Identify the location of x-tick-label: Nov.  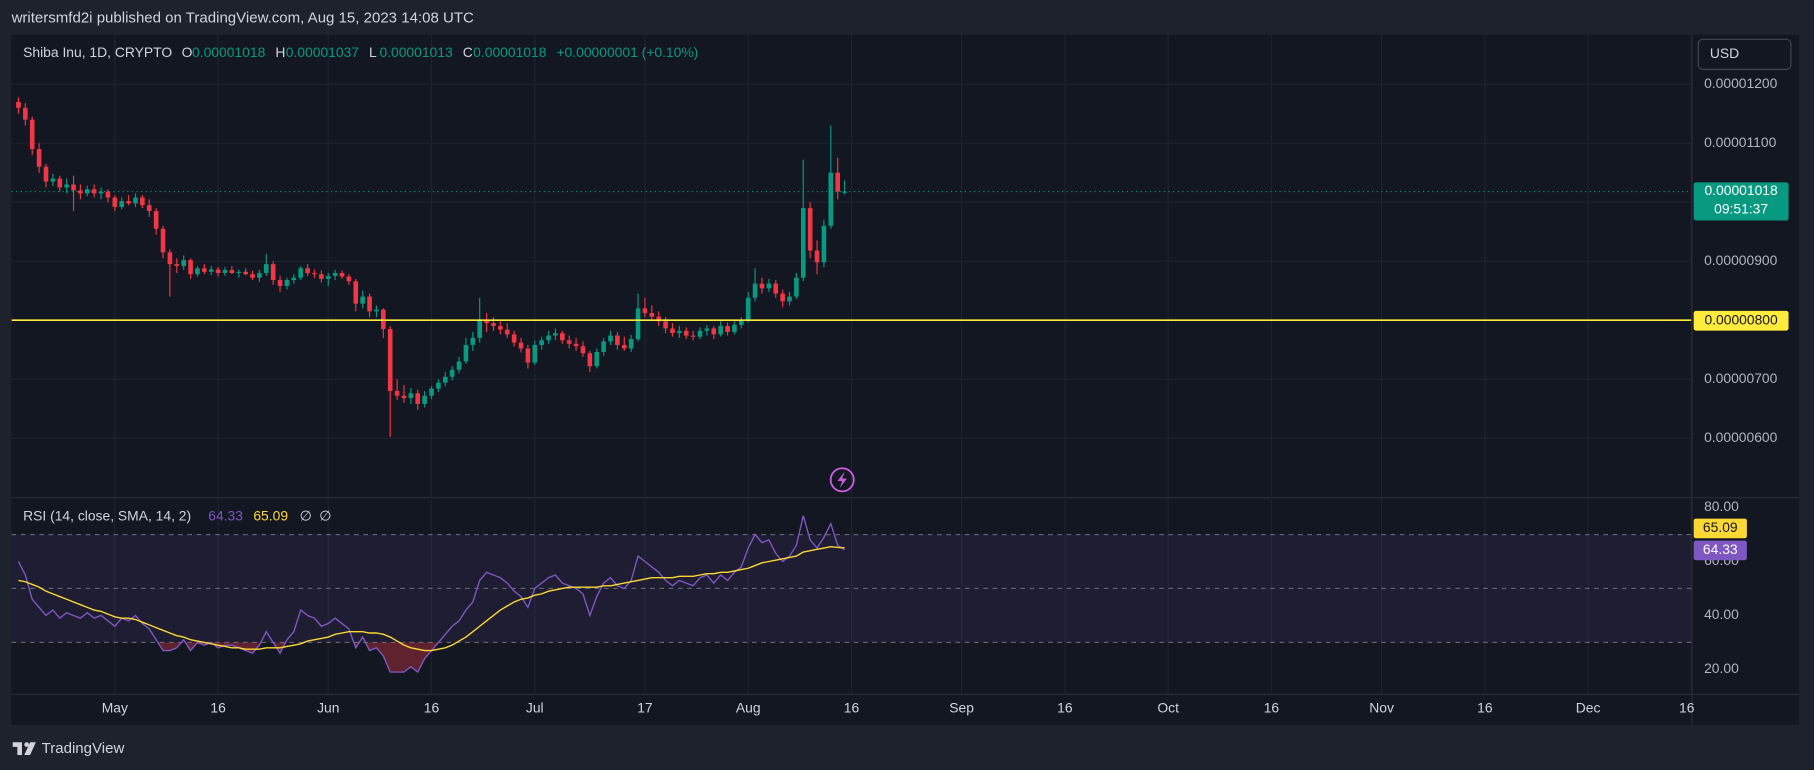
(1381, 707).